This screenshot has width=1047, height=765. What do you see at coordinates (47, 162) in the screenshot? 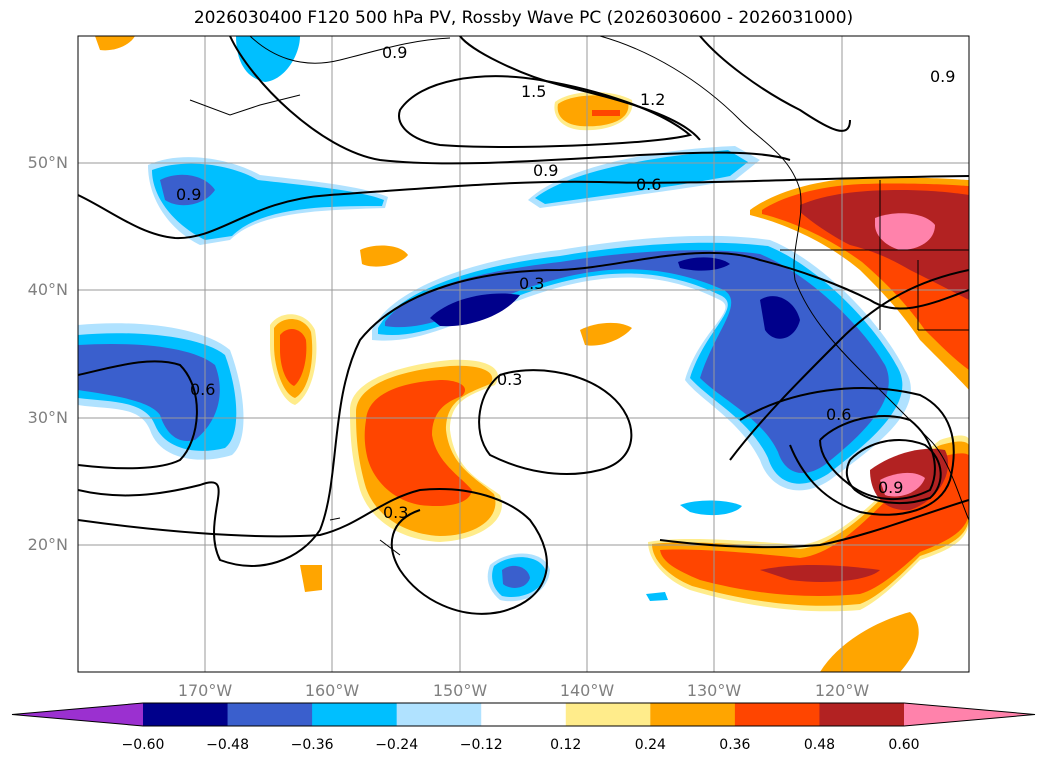
I see `lat-label: 50°N` at bounding box center [47, 162].